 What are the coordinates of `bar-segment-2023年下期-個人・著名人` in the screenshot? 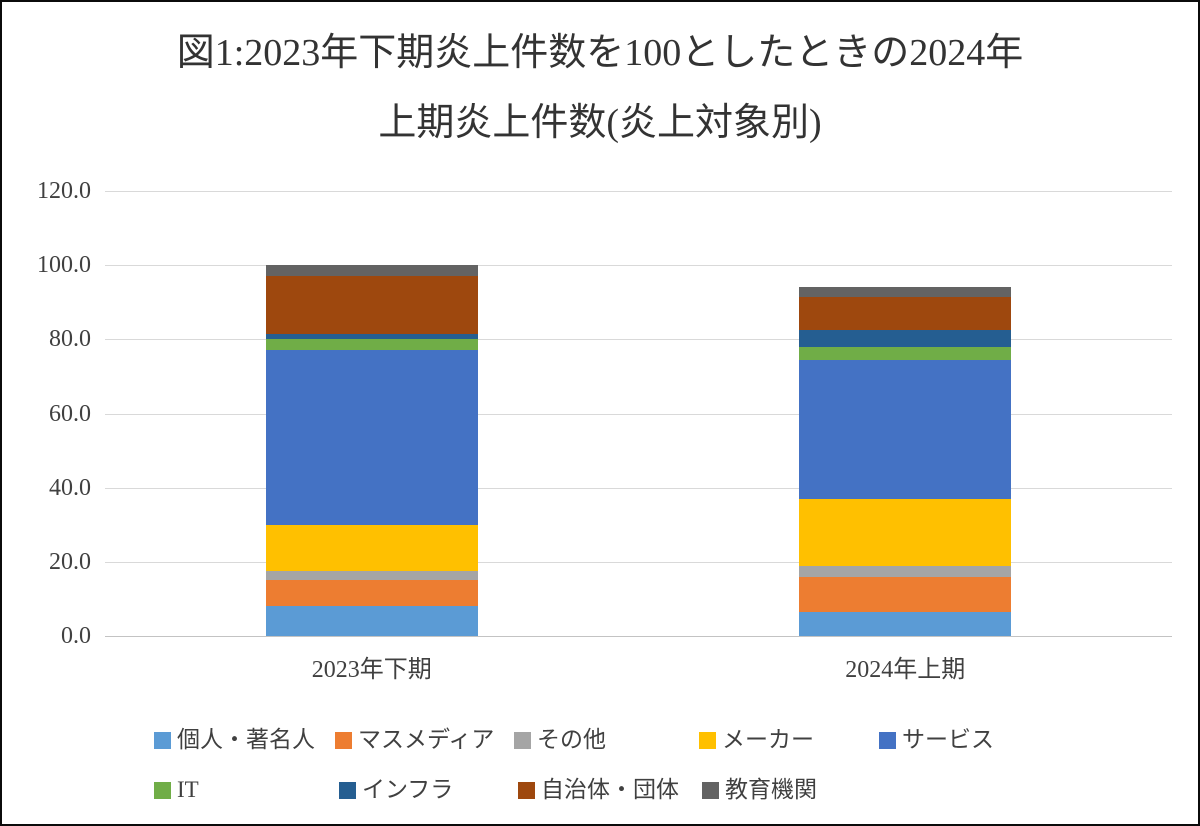 It's located at (371, 621).